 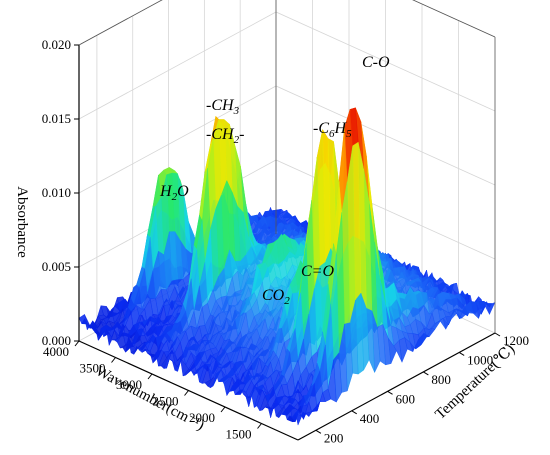 What do you see at coordinates (56, 118) in the screenshot?
I see `z-tick-label: 0.015` at bounding box center [56, 118].